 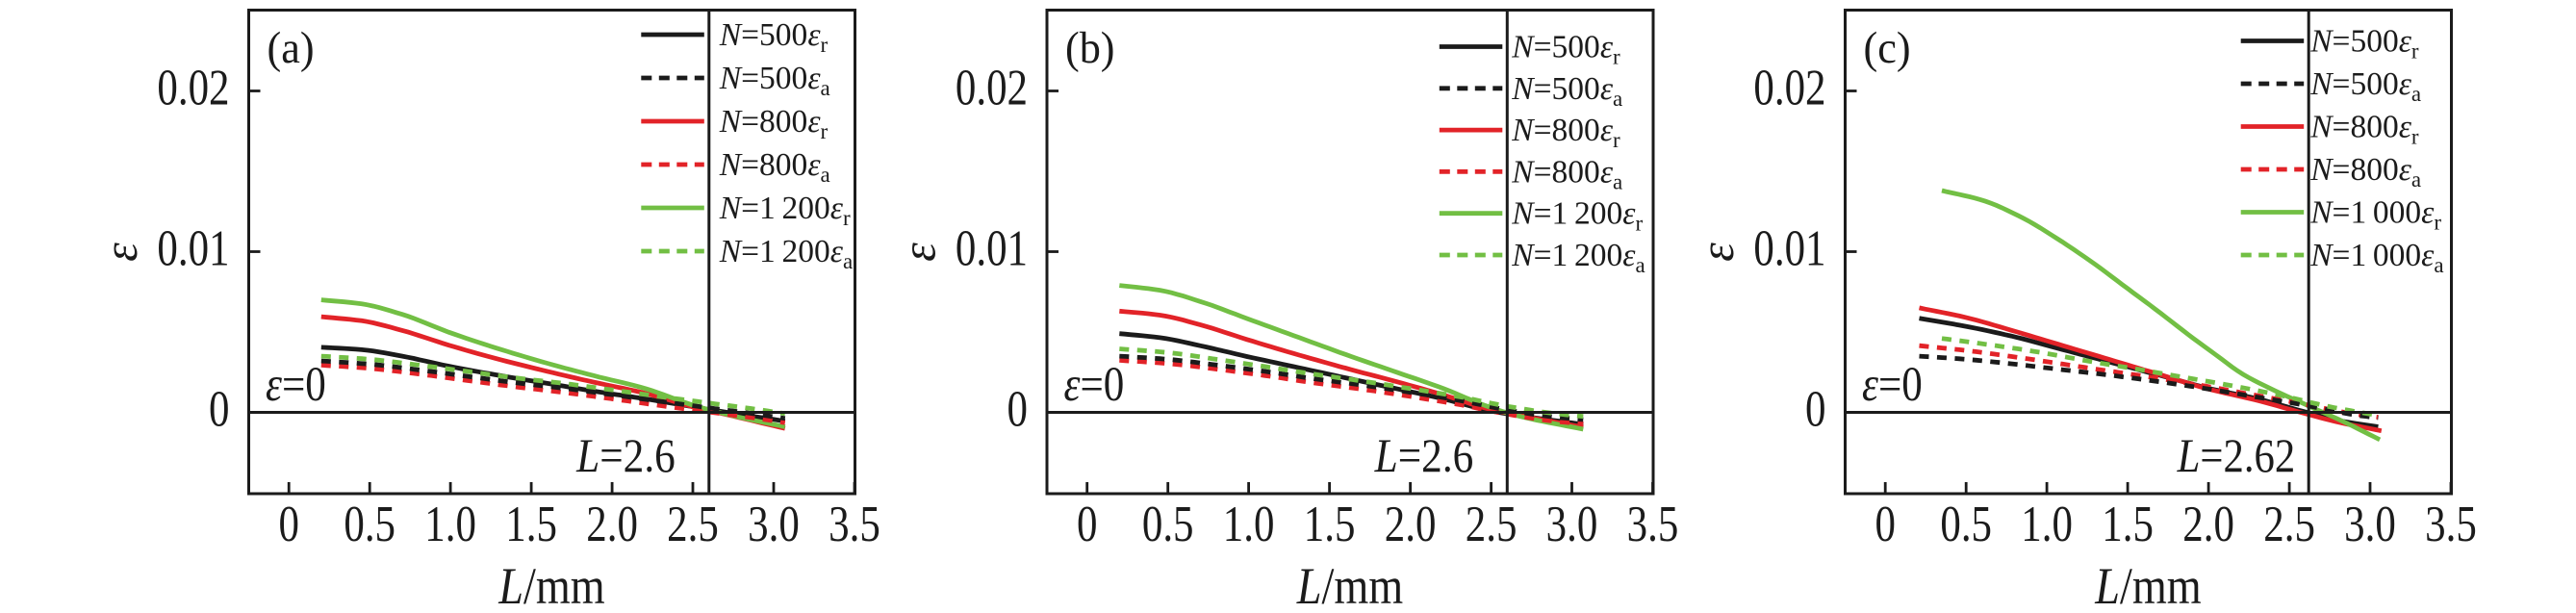 What do you see at coordinates (1090, 47) in the screenshot?
I see `svg-text: (b)` at bounding box center [1090, 47].